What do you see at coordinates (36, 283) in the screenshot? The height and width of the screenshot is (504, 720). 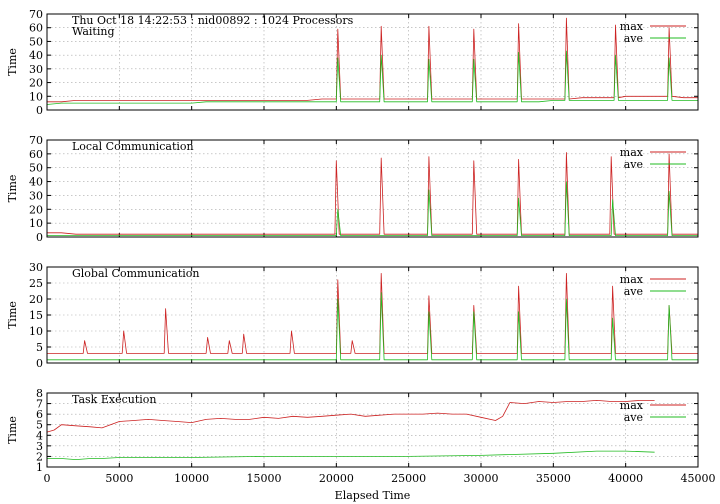 I see `y-tick-label: 25` at bounding box center [36, 283].